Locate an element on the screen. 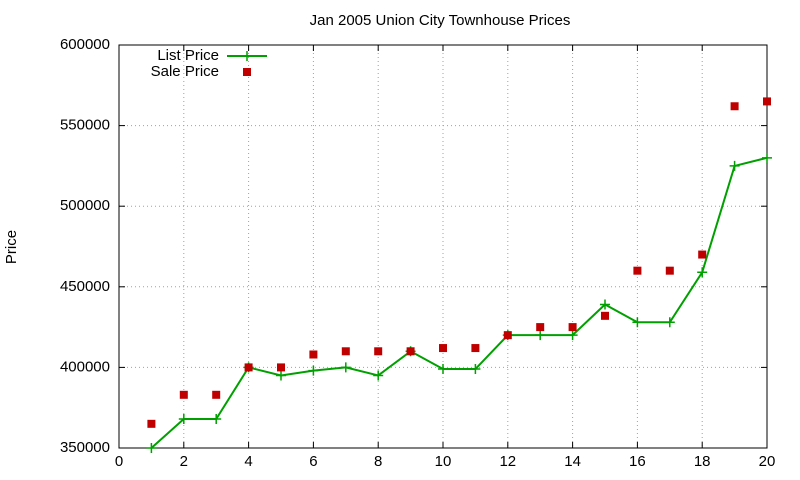 The height and width of the screenshot is (480, 800). x-tick-label: 14 is located at coordinates (572, 461).